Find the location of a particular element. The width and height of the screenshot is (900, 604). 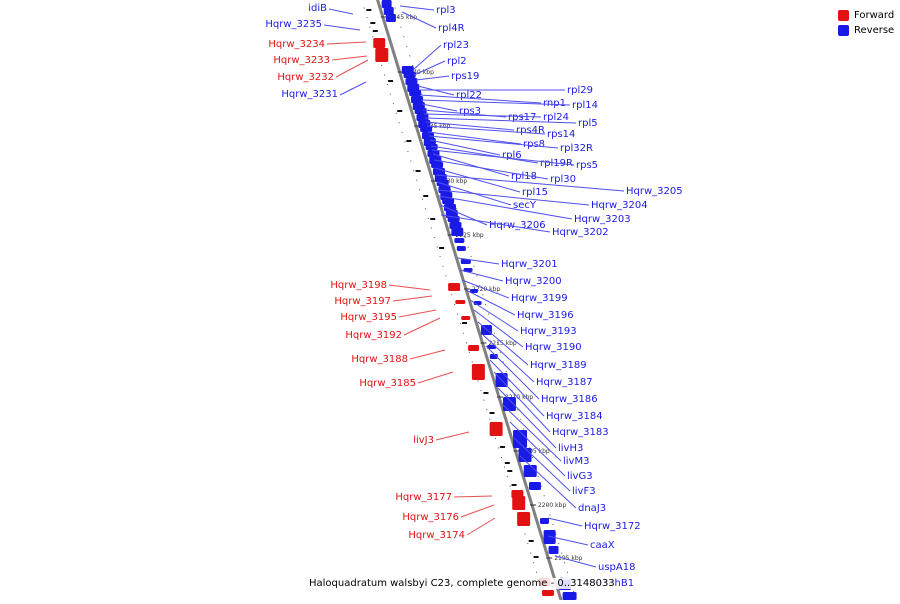

gene-label: Hqrw_3187 is located at coordinates (564, 382).